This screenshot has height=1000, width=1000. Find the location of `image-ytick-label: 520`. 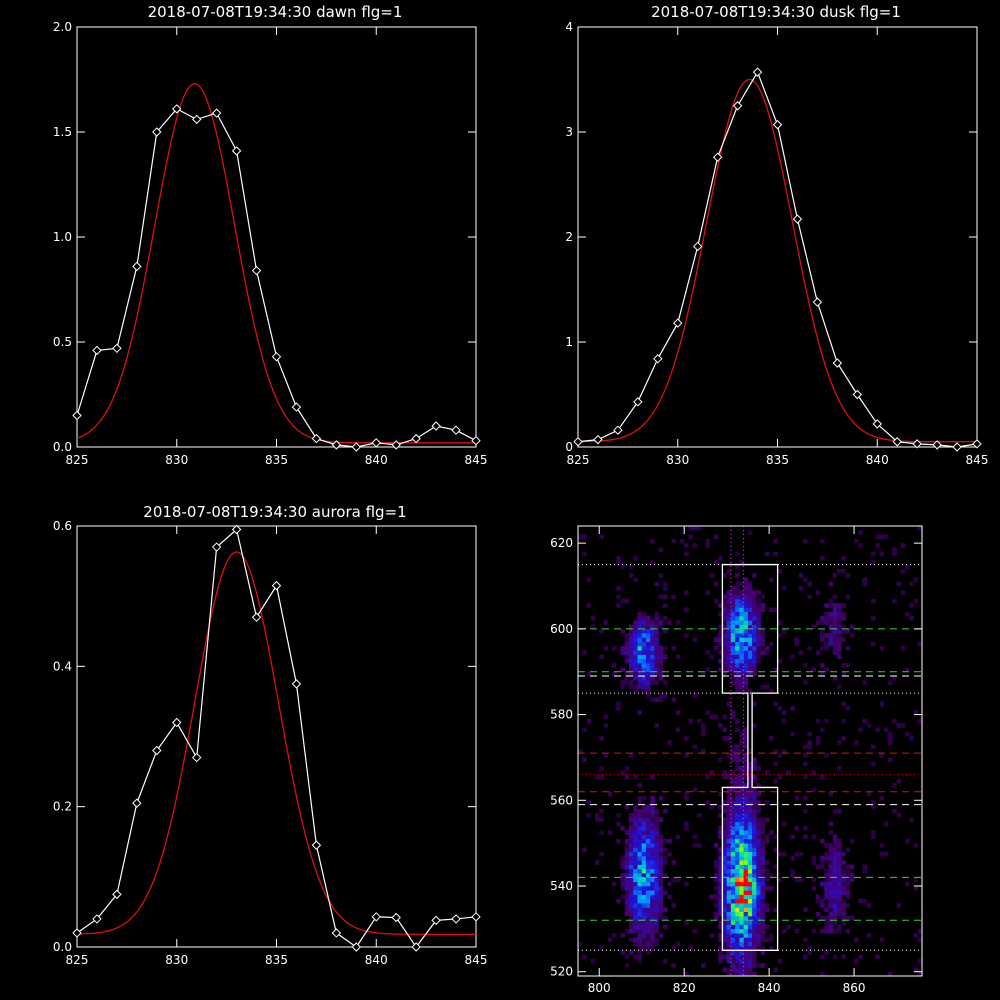

image-ytick-label: 520 is located at coordinates (561, 972).